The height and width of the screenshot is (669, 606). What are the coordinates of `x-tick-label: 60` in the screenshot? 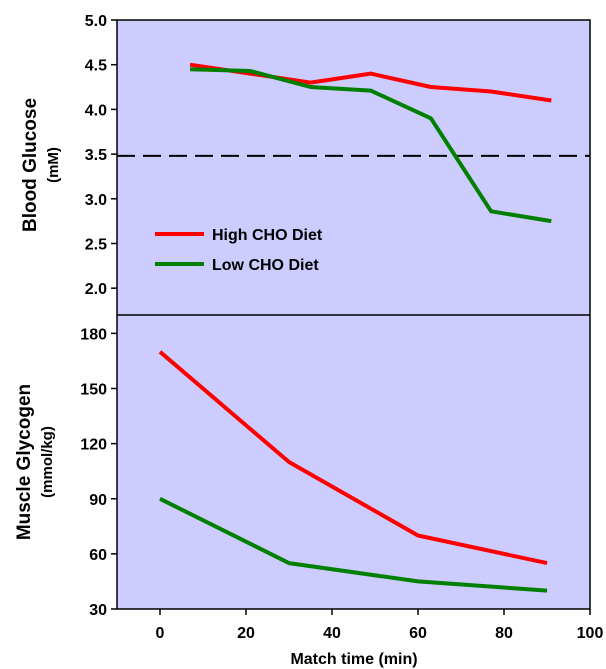 It's located at (418, 633).